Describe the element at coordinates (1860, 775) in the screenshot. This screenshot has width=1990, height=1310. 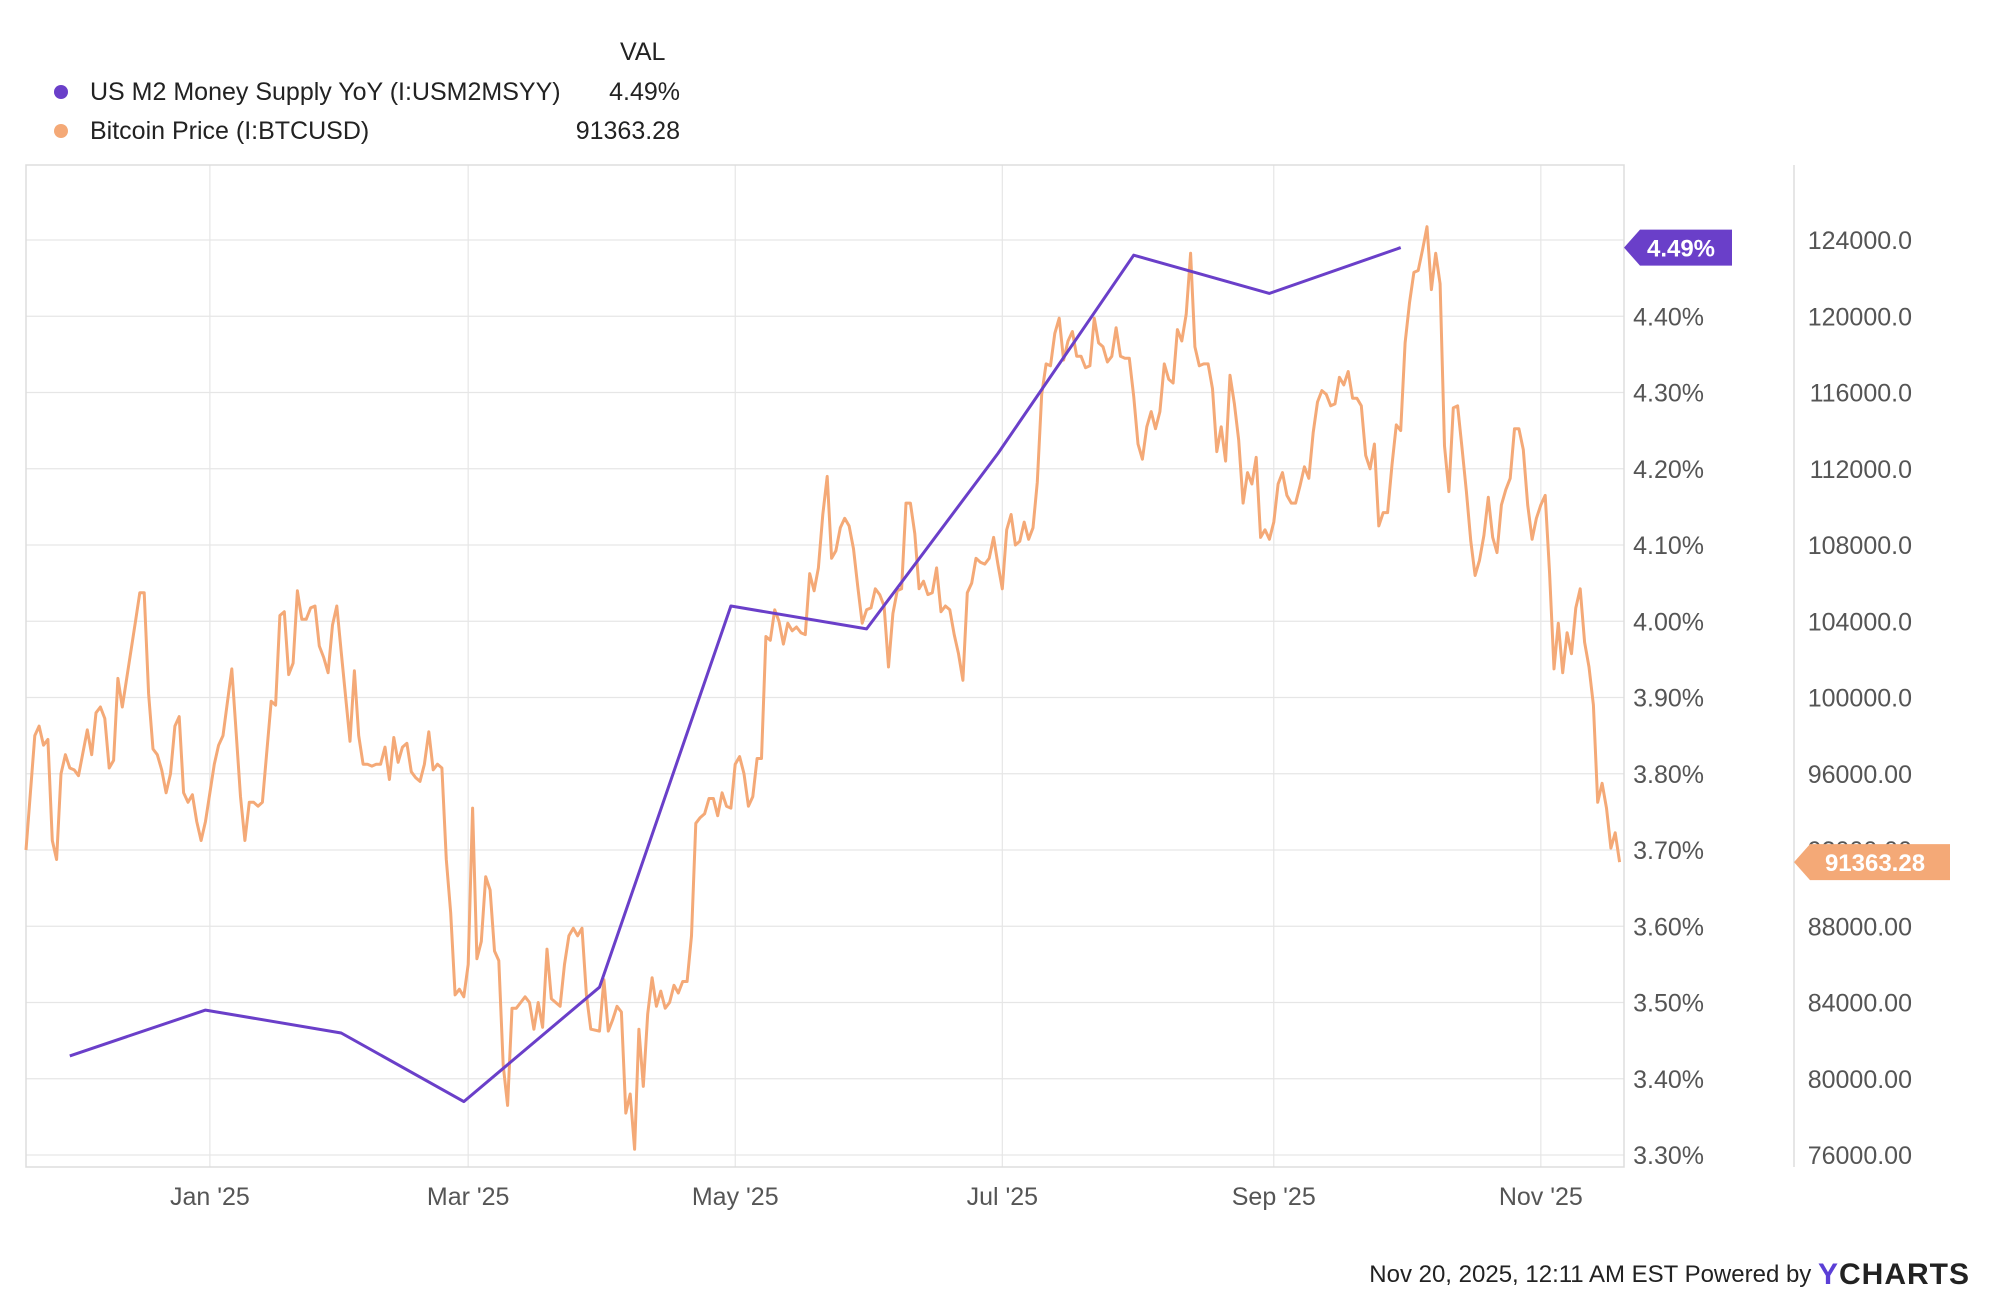
I see `right-tick-label: 96000.00` at that location.